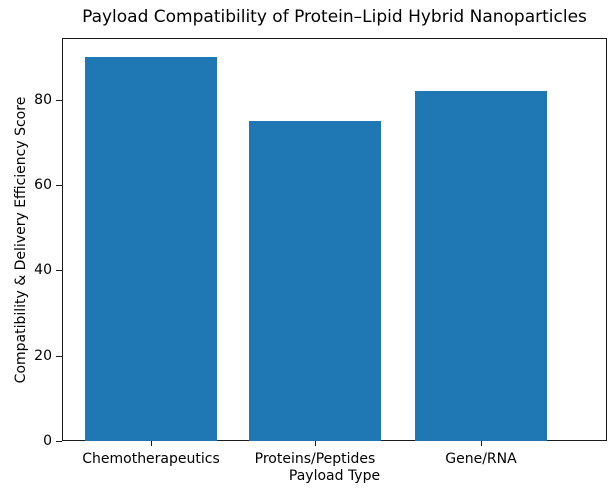  Describe the element at coordinates (47, 441) in the screenshot. I see `y-tick-label-0: 0` at that location.